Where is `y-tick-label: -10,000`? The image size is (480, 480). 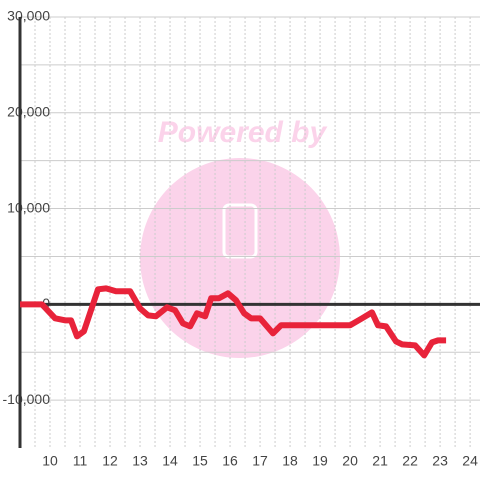
y-tick-label: -10,000 is located at coordinates (27, 399).